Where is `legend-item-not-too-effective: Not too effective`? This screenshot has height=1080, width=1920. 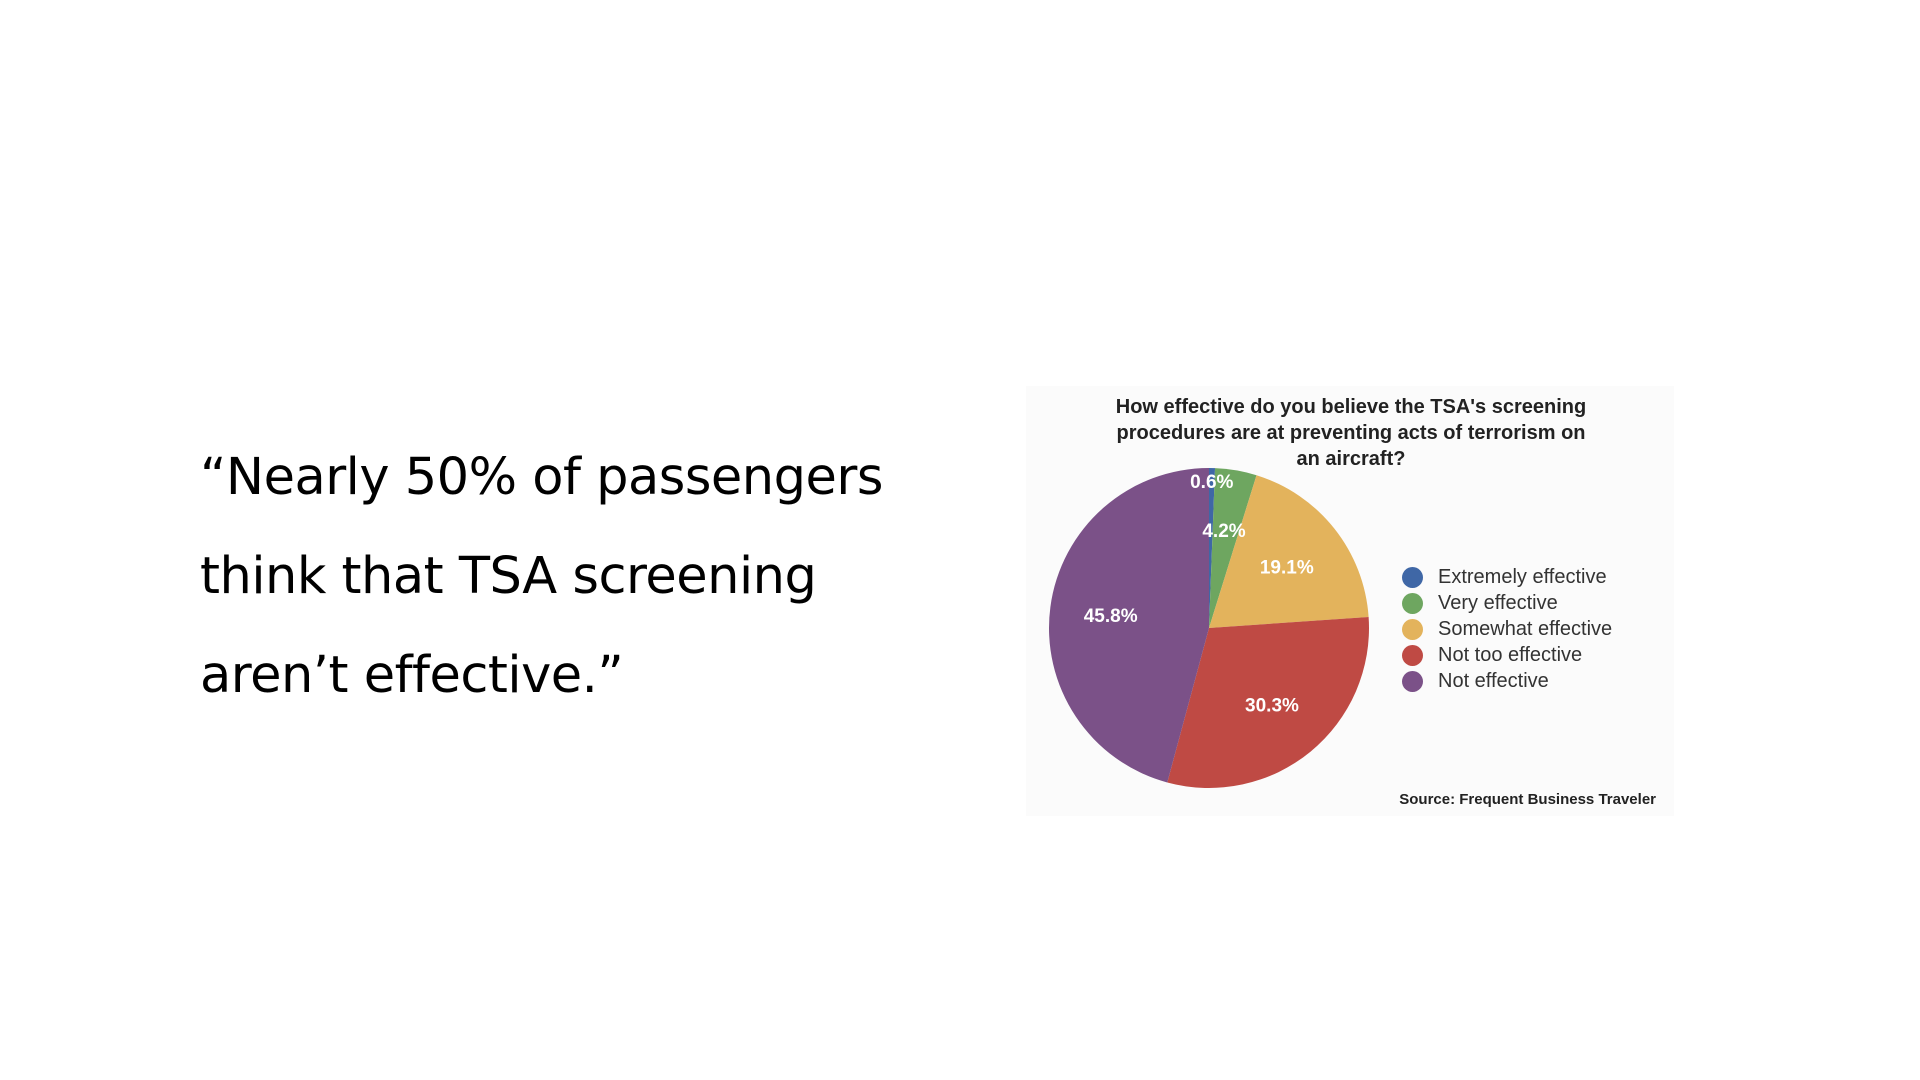 legend-item-not-too-effective: Not too effective is located at coordinates (1507, 655).